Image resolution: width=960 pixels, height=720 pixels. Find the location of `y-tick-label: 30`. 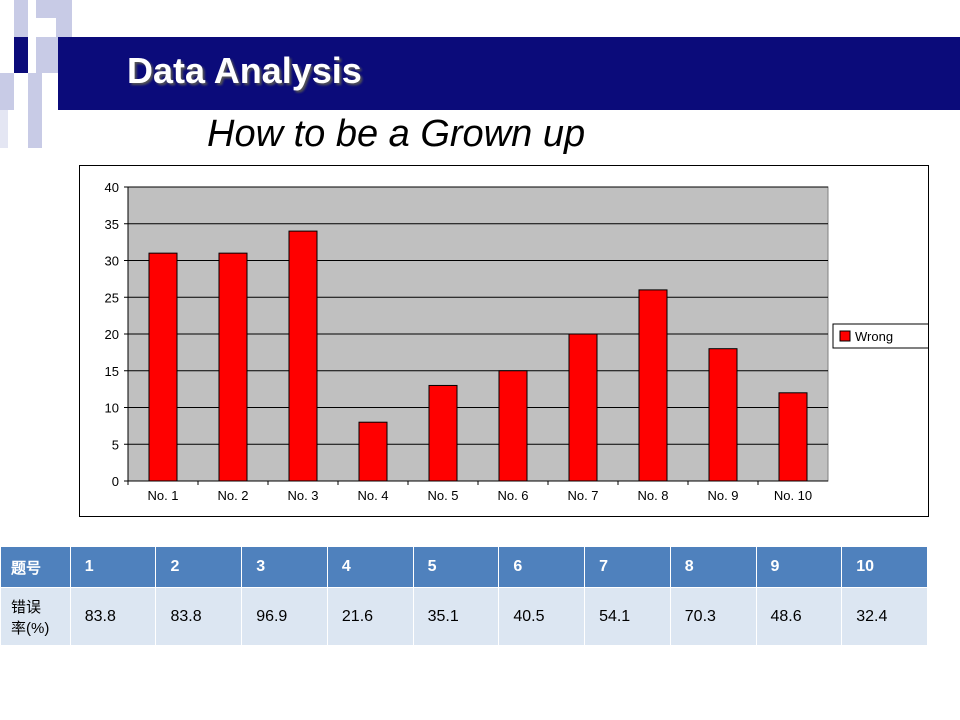

y-tick-label: 30 is located at coordinates (112, 261).